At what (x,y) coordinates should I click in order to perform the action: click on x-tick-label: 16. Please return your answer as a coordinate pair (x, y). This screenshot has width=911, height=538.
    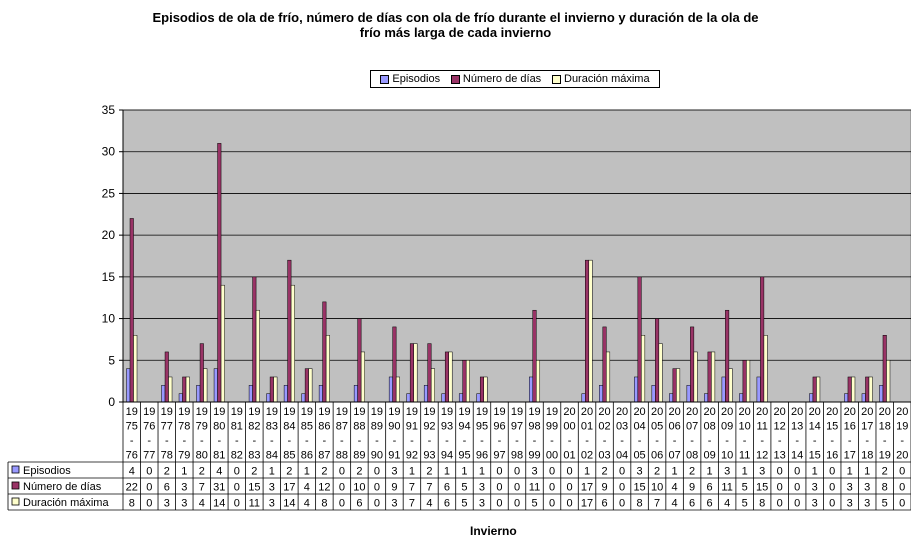
    Looking at the image, I should click on (832, 456).